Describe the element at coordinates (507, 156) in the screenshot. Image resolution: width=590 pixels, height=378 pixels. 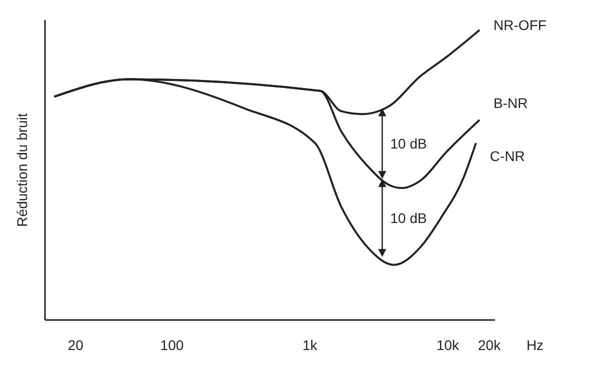
I see `series-label: C-NR` at that location.